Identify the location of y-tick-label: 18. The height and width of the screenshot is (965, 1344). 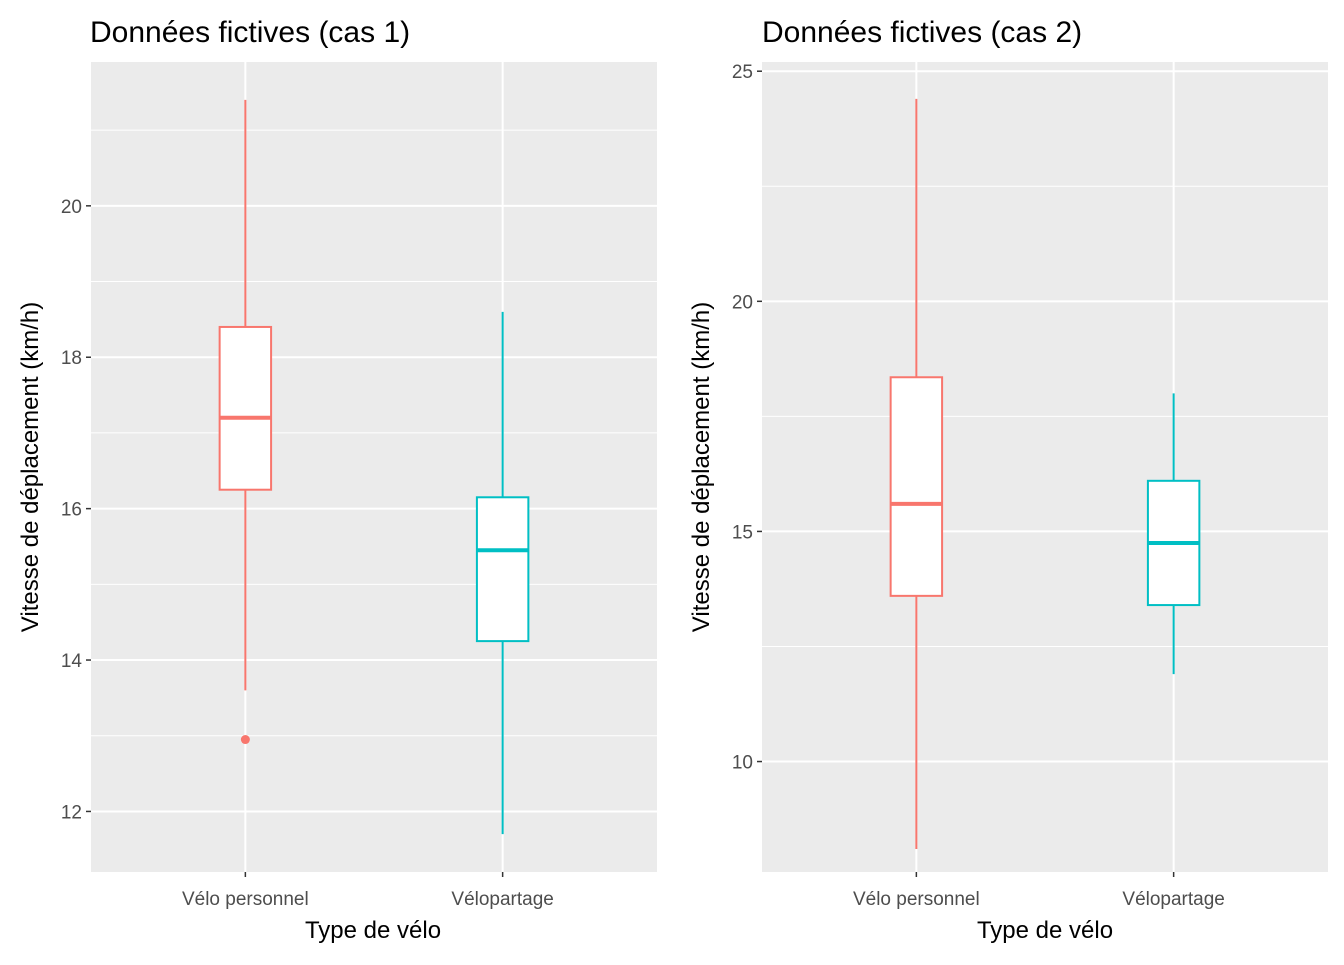
(71, 358).